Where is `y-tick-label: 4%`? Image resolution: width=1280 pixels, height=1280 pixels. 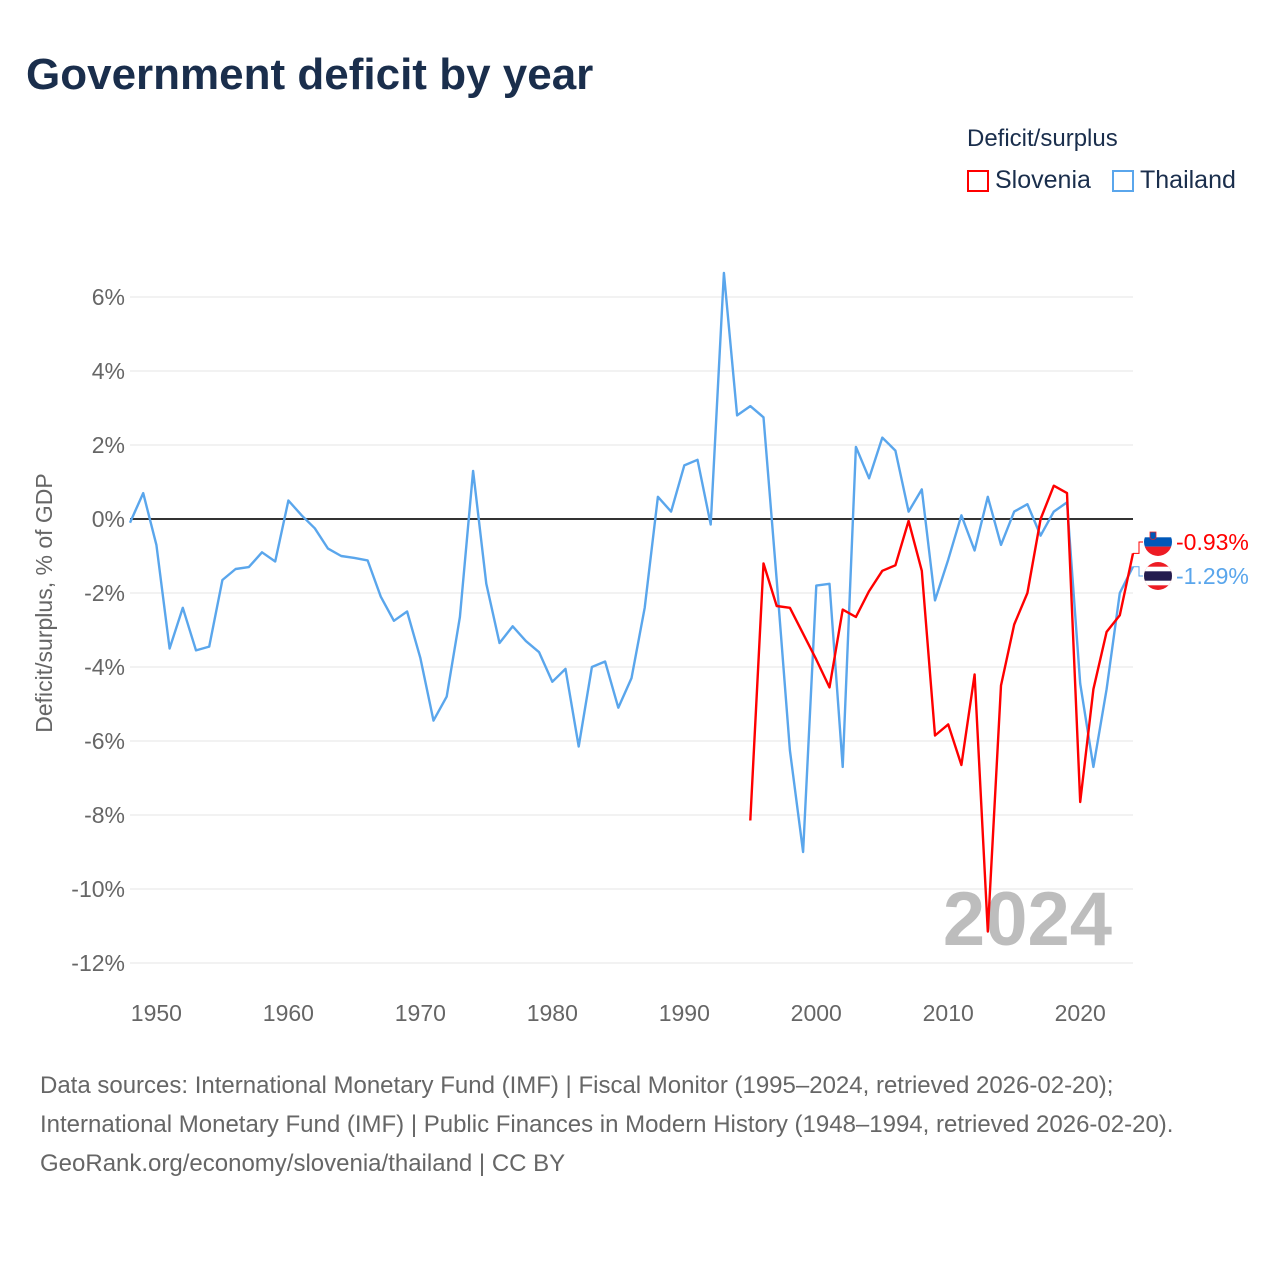
y-tick-label: 4% is located at coordinates (108, 371).